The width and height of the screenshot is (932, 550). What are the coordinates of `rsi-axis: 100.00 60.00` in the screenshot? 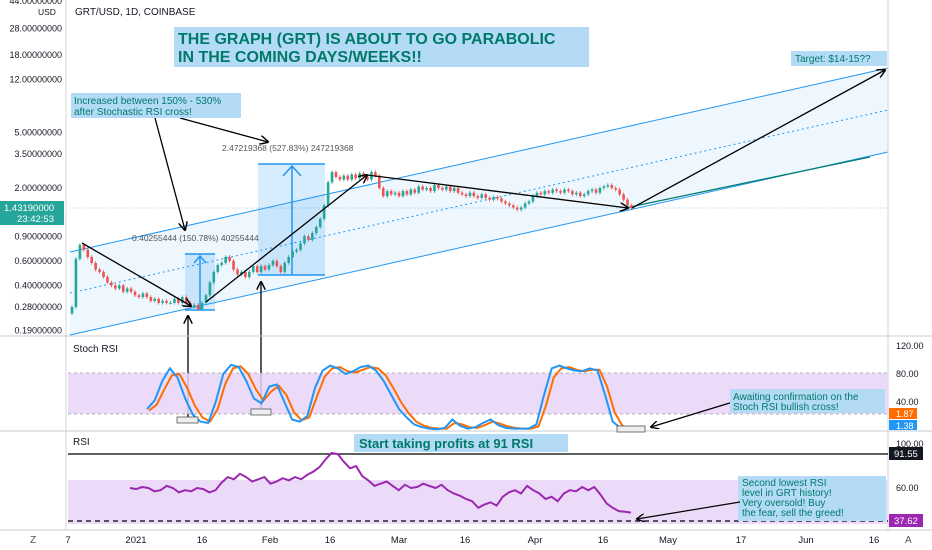 It's located at (910, 466).